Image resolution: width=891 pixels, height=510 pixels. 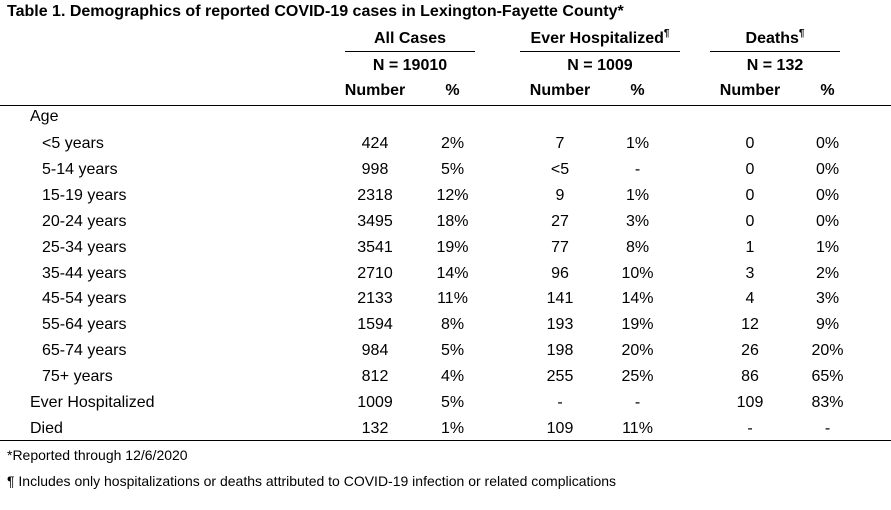 I want to click on cell-all-number: 812, so click(x=375, y=376).